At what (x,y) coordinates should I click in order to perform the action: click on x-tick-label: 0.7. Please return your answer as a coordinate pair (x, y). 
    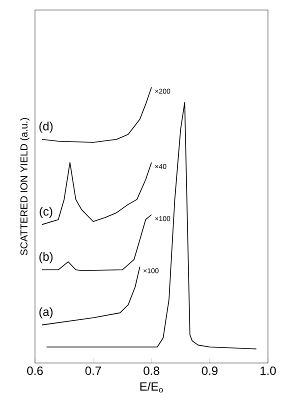
    Looking at the image, I should click on (93, 371).